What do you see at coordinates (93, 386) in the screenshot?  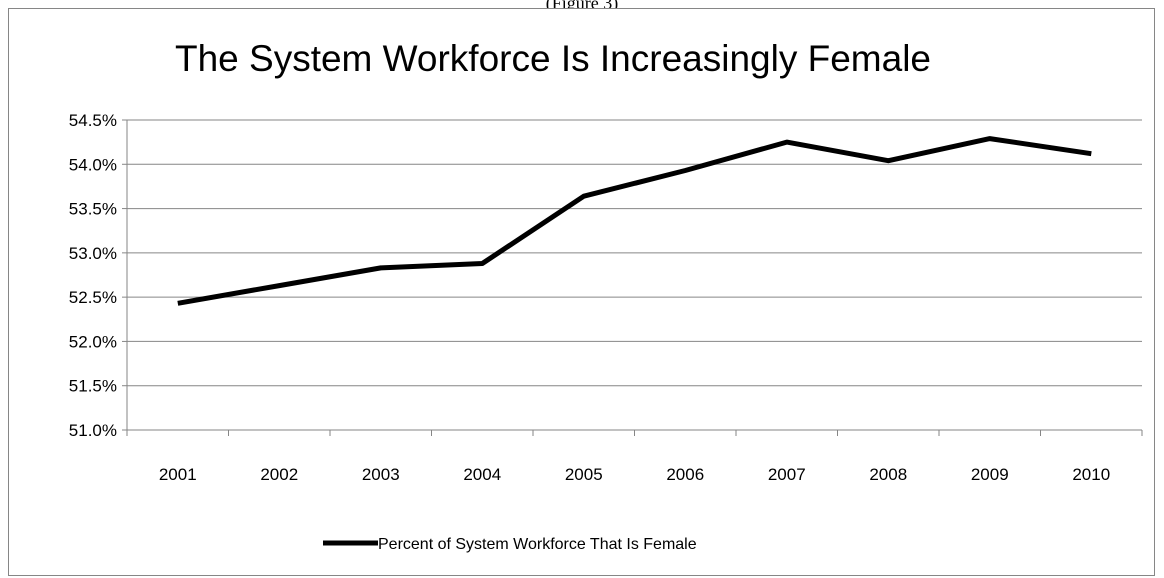 I see `y-tick-label: 51.5%` at bounding box center [93, 386].